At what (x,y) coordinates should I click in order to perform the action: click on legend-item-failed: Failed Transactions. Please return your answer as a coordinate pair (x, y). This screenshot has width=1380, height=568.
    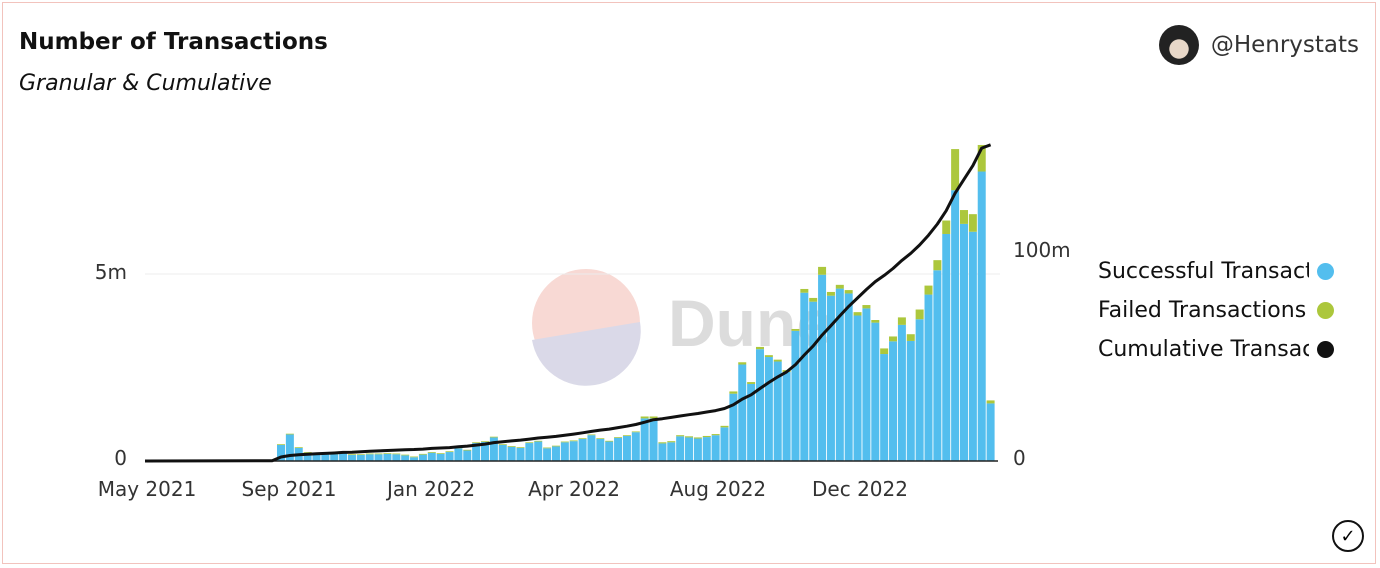
    Looking at the image, I should click on (1216, 310).